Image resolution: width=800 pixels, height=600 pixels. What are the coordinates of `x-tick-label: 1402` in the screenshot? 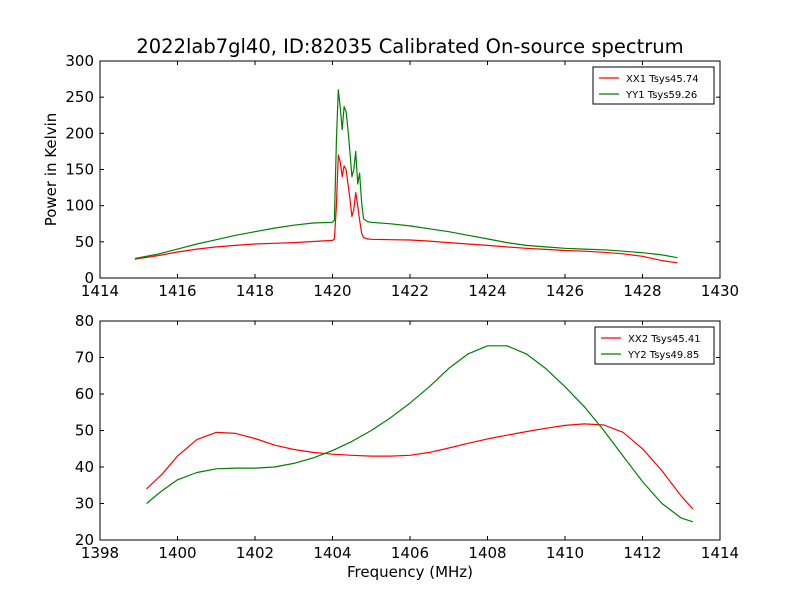 It's located at (255, 553).